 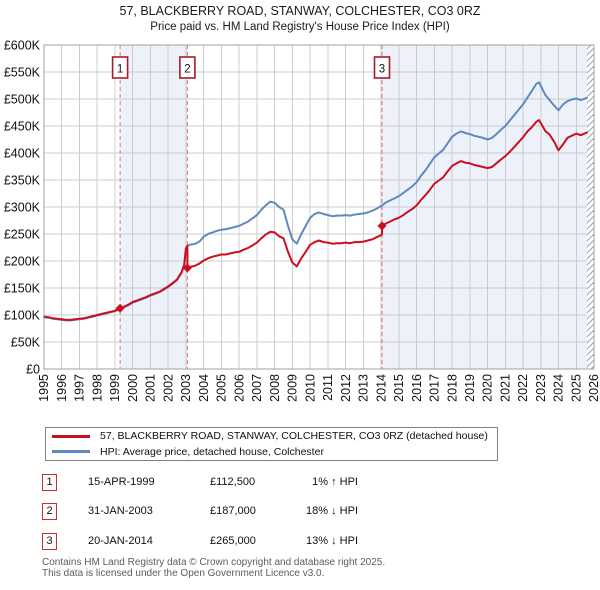 What do you see at coordinates (233, 482) in the screenshot?
I see `sale-price: £112,500` at bounding box center [233, 482].